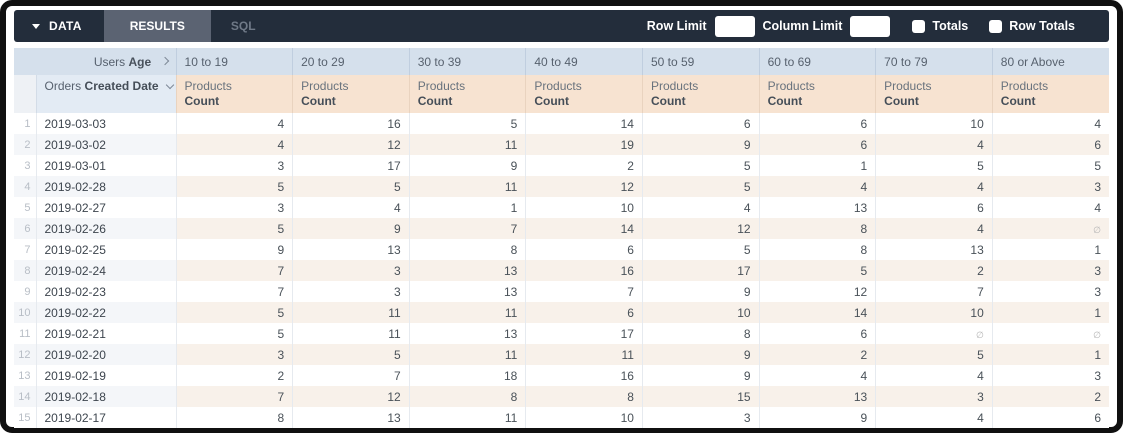 This screenshot has width=1123, height=433. What do you see at coordinates (467, 375) in the screenshot?
I see `value-cell: 18` at bounding box center [467, 375].